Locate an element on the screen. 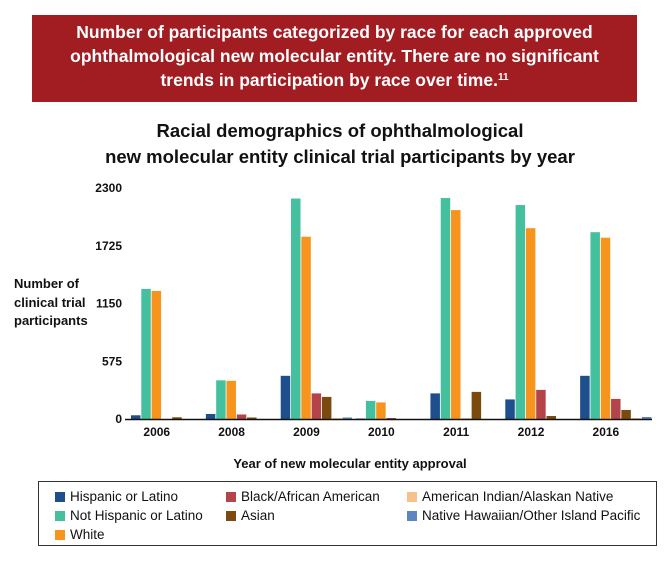  bar-white-2011 is located at coordinates (456, 314).